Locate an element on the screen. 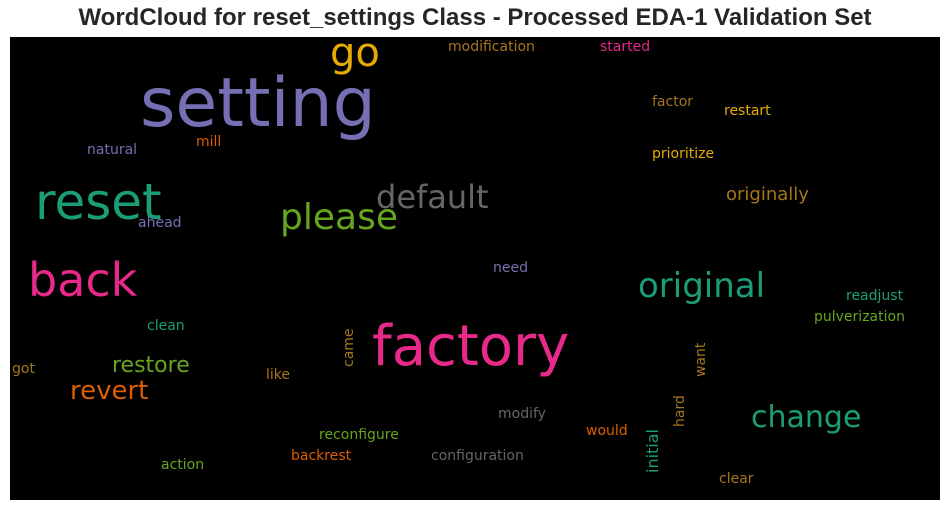 Image resolution: width=950 pixels, height=511 pixels. word-hard: hard is located at coordinates (680, 411).